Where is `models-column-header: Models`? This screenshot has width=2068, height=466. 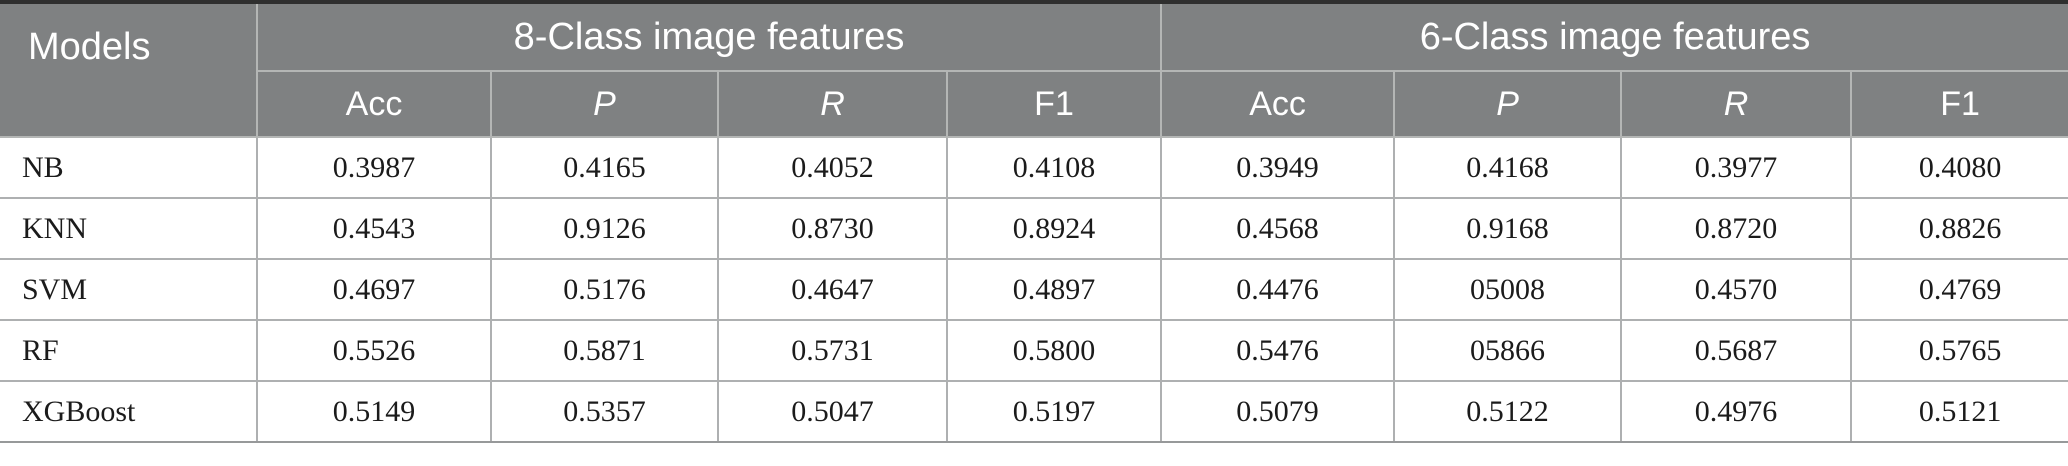 models-column-header: Models is located at coordinates (129, 70).